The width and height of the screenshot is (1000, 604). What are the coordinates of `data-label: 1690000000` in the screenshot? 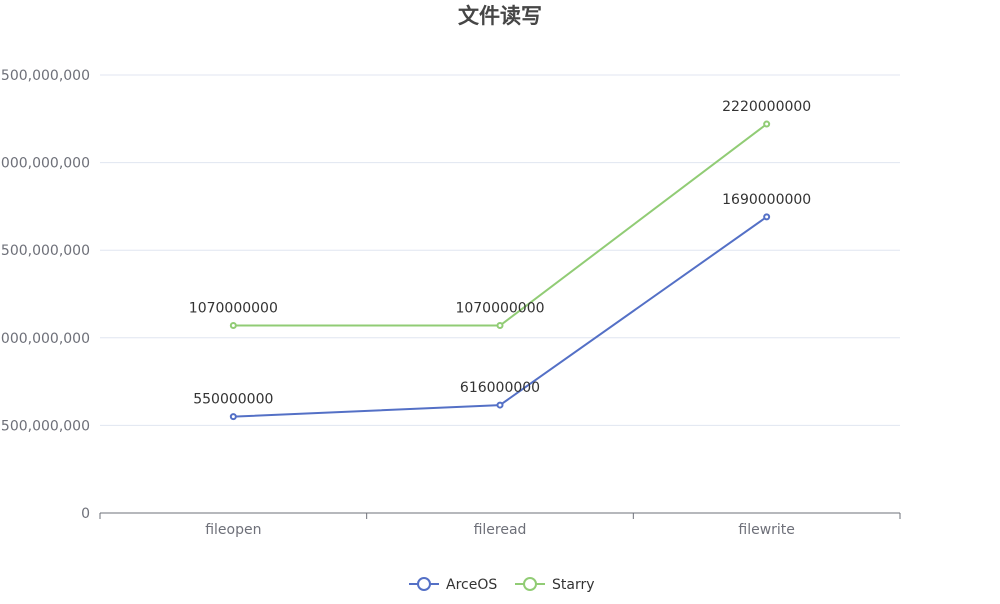 It's located at (766, 200).